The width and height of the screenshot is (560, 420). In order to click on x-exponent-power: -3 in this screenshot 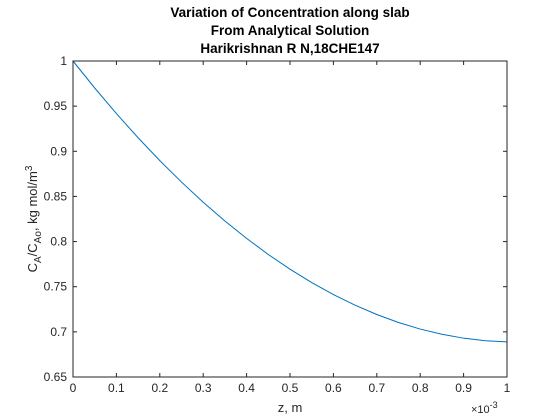, I will do `click(494, 405)`.